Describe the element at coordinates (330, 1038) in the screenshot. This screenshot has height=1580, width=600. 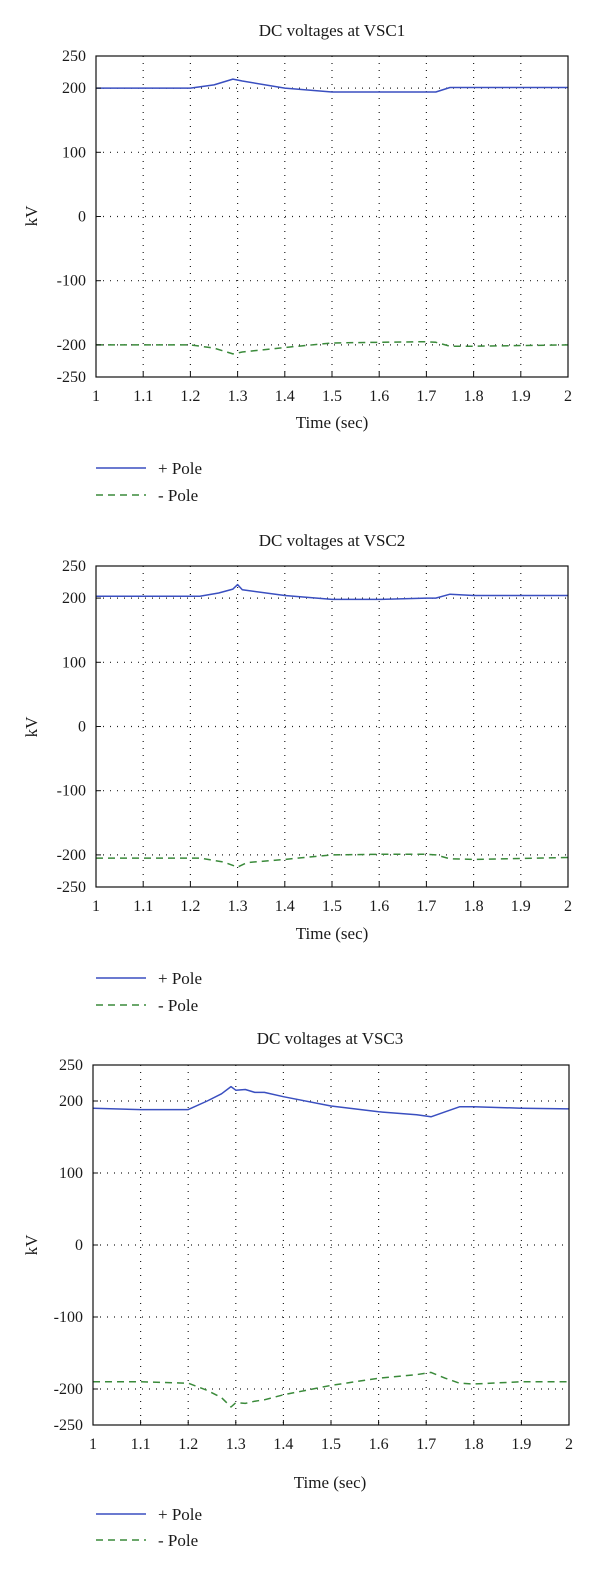
I see `chart-title: DC voltages at VSC3` at that location.